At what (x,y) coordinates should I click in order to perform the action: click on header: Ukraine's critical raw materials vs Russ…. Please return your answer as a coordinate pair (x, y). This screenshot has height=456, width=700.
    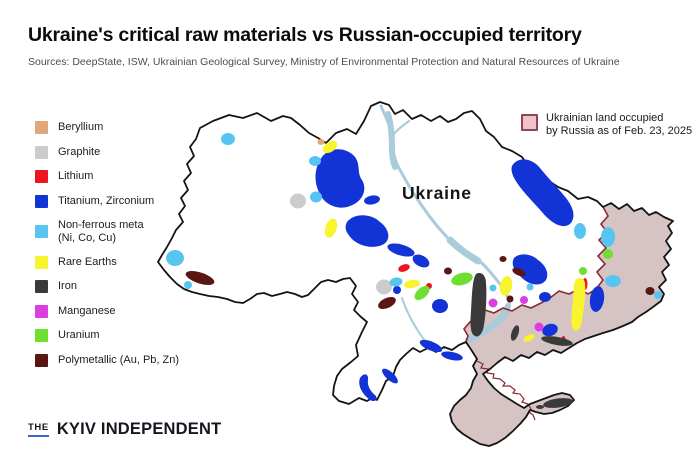
    Looking at the image, I should click on (356, 46).